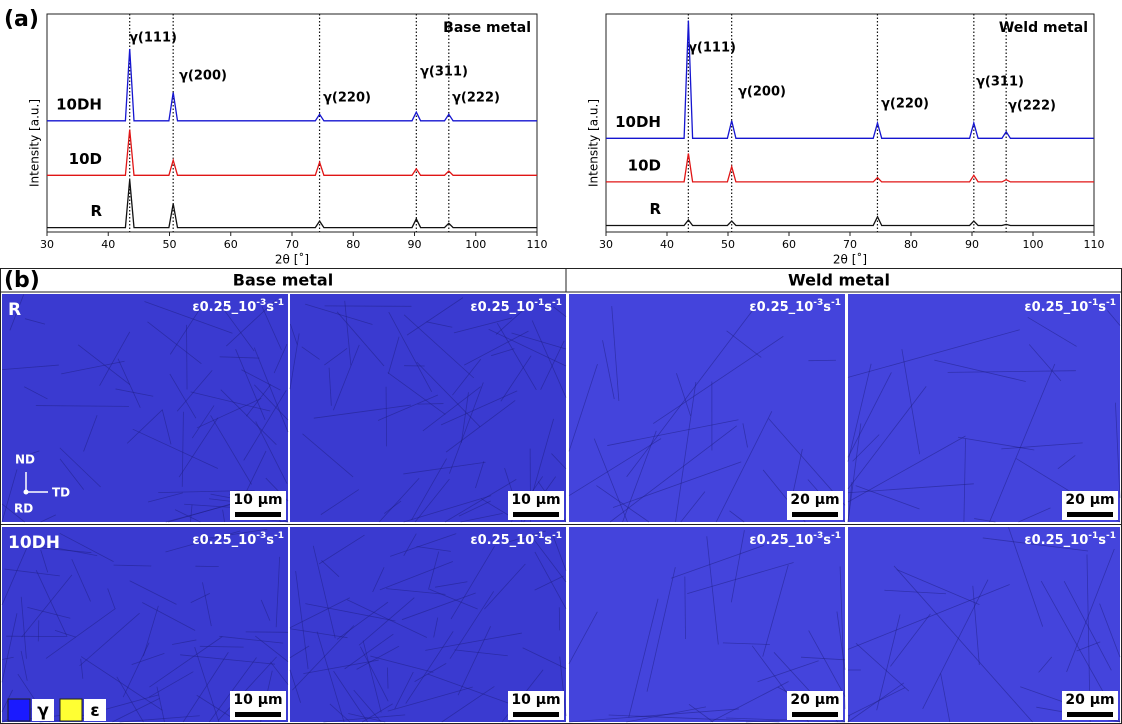 This screenshot has width=1122, height=724. I want to click on peak-label: γ(111), so click(153, 38).